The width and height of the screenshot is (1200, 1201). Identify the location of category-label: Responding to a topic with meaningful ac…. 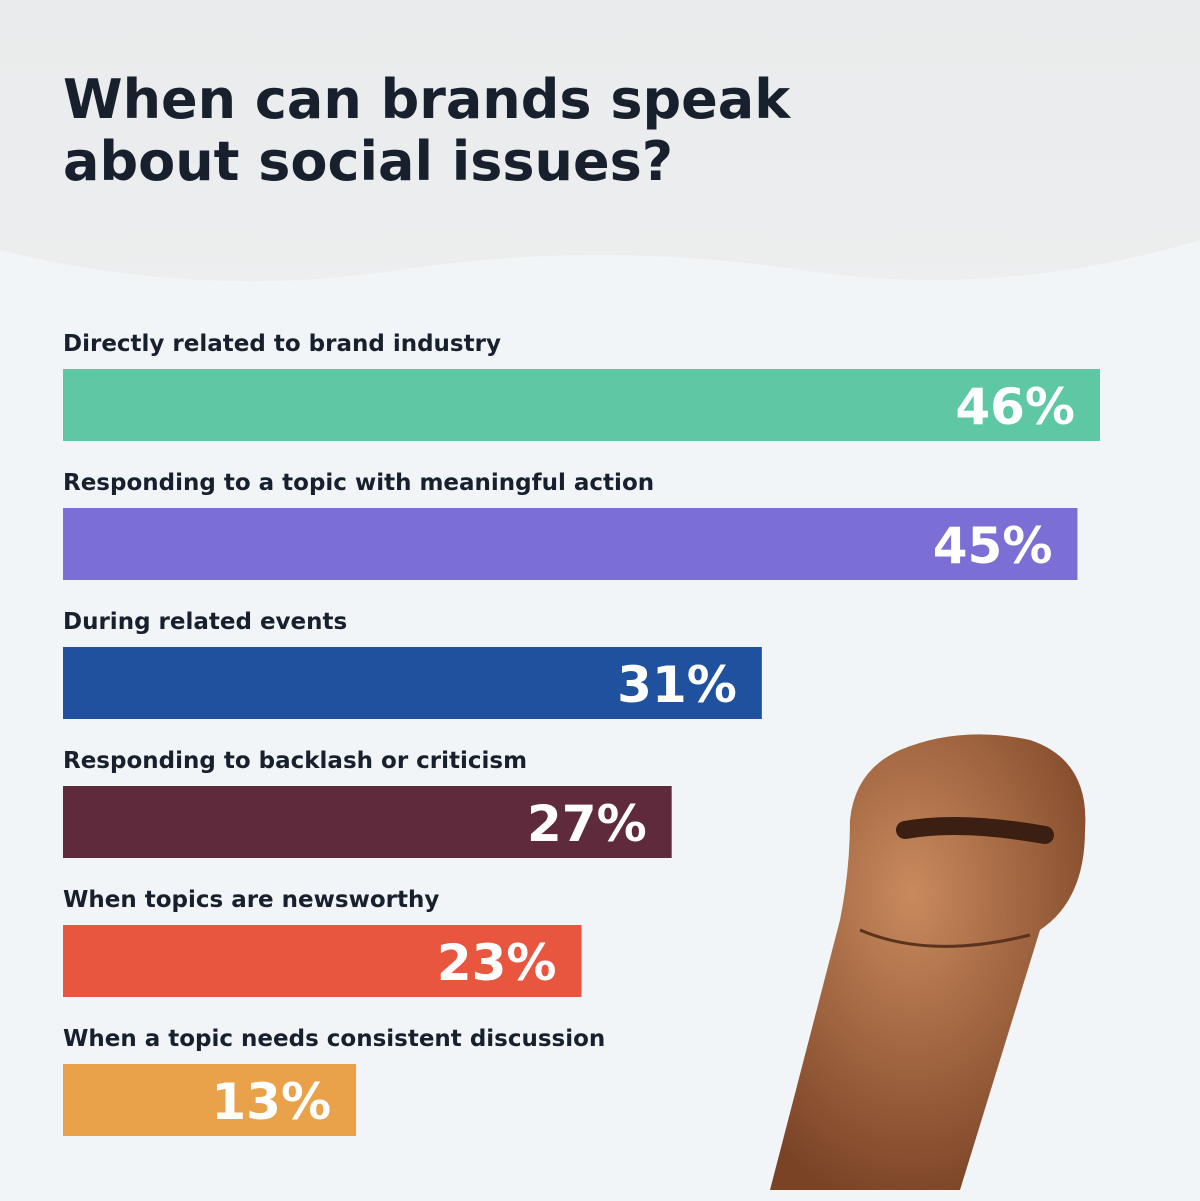
(358, 483).